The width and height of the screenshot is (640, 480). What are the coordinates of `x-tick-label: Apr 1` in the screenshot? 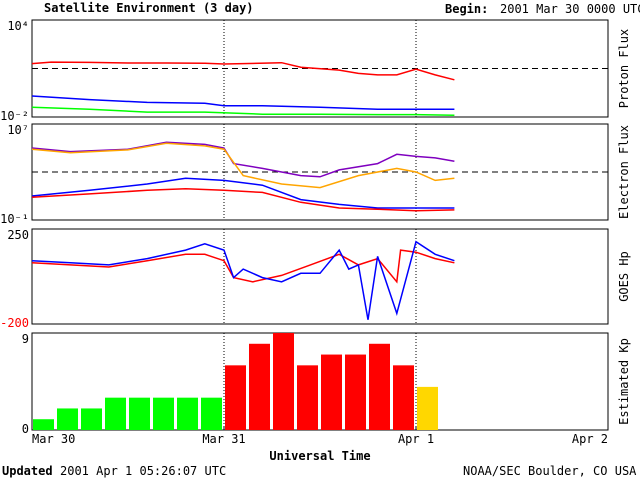 It's located at (416, 439).